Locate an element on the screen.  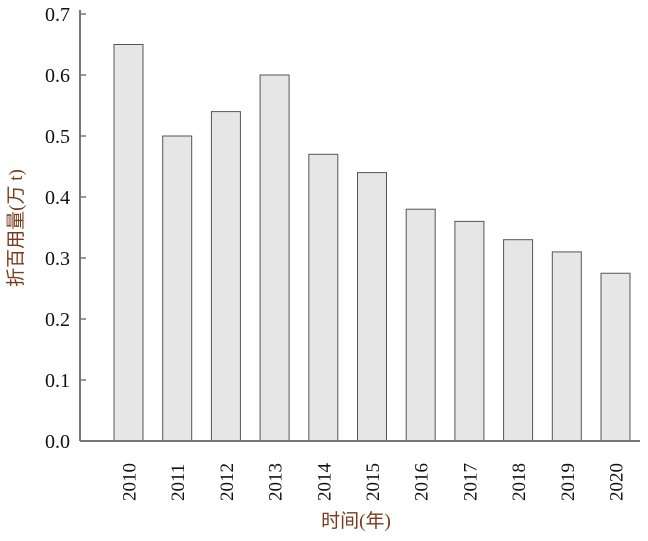
y-tick-label: 0.5 is located at coordinates (57, 137).